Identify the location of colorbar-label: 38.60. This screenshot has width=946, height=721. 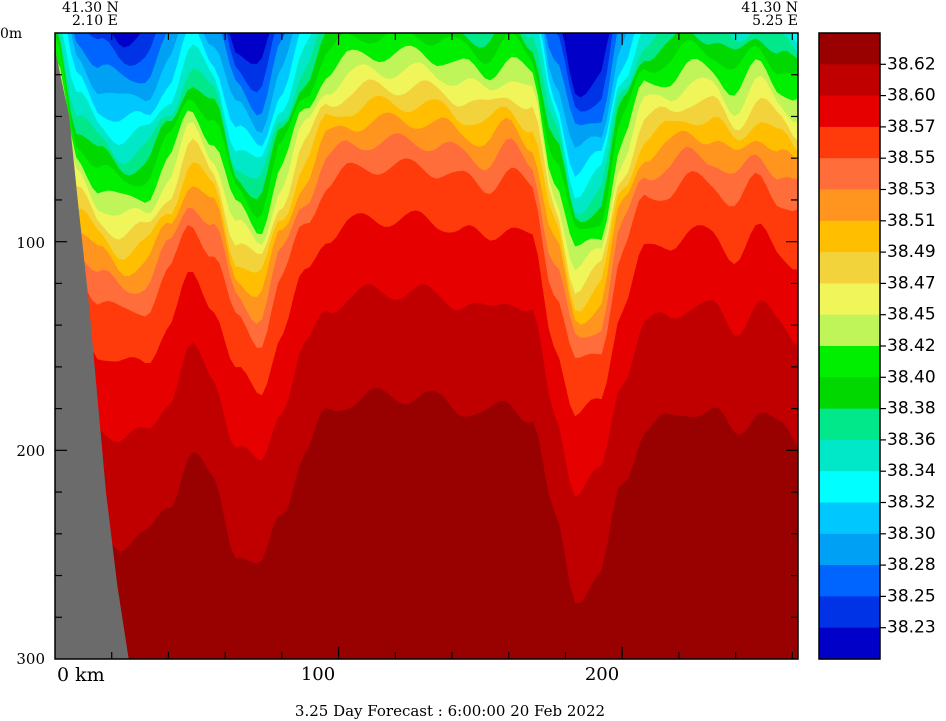
(911, 96).